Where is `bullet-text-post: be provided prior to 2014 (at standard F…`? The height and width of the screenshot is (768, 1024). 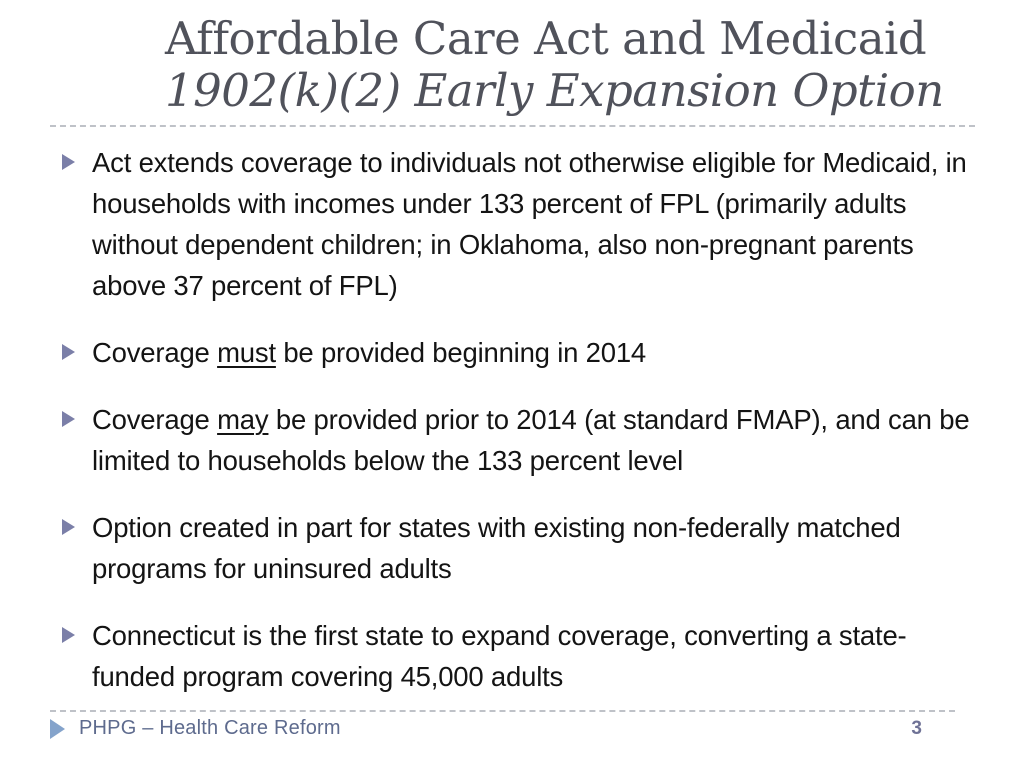
bullet-text-post: be provided prior to 2014 (at standard F… is located at coordinates (531, 440).